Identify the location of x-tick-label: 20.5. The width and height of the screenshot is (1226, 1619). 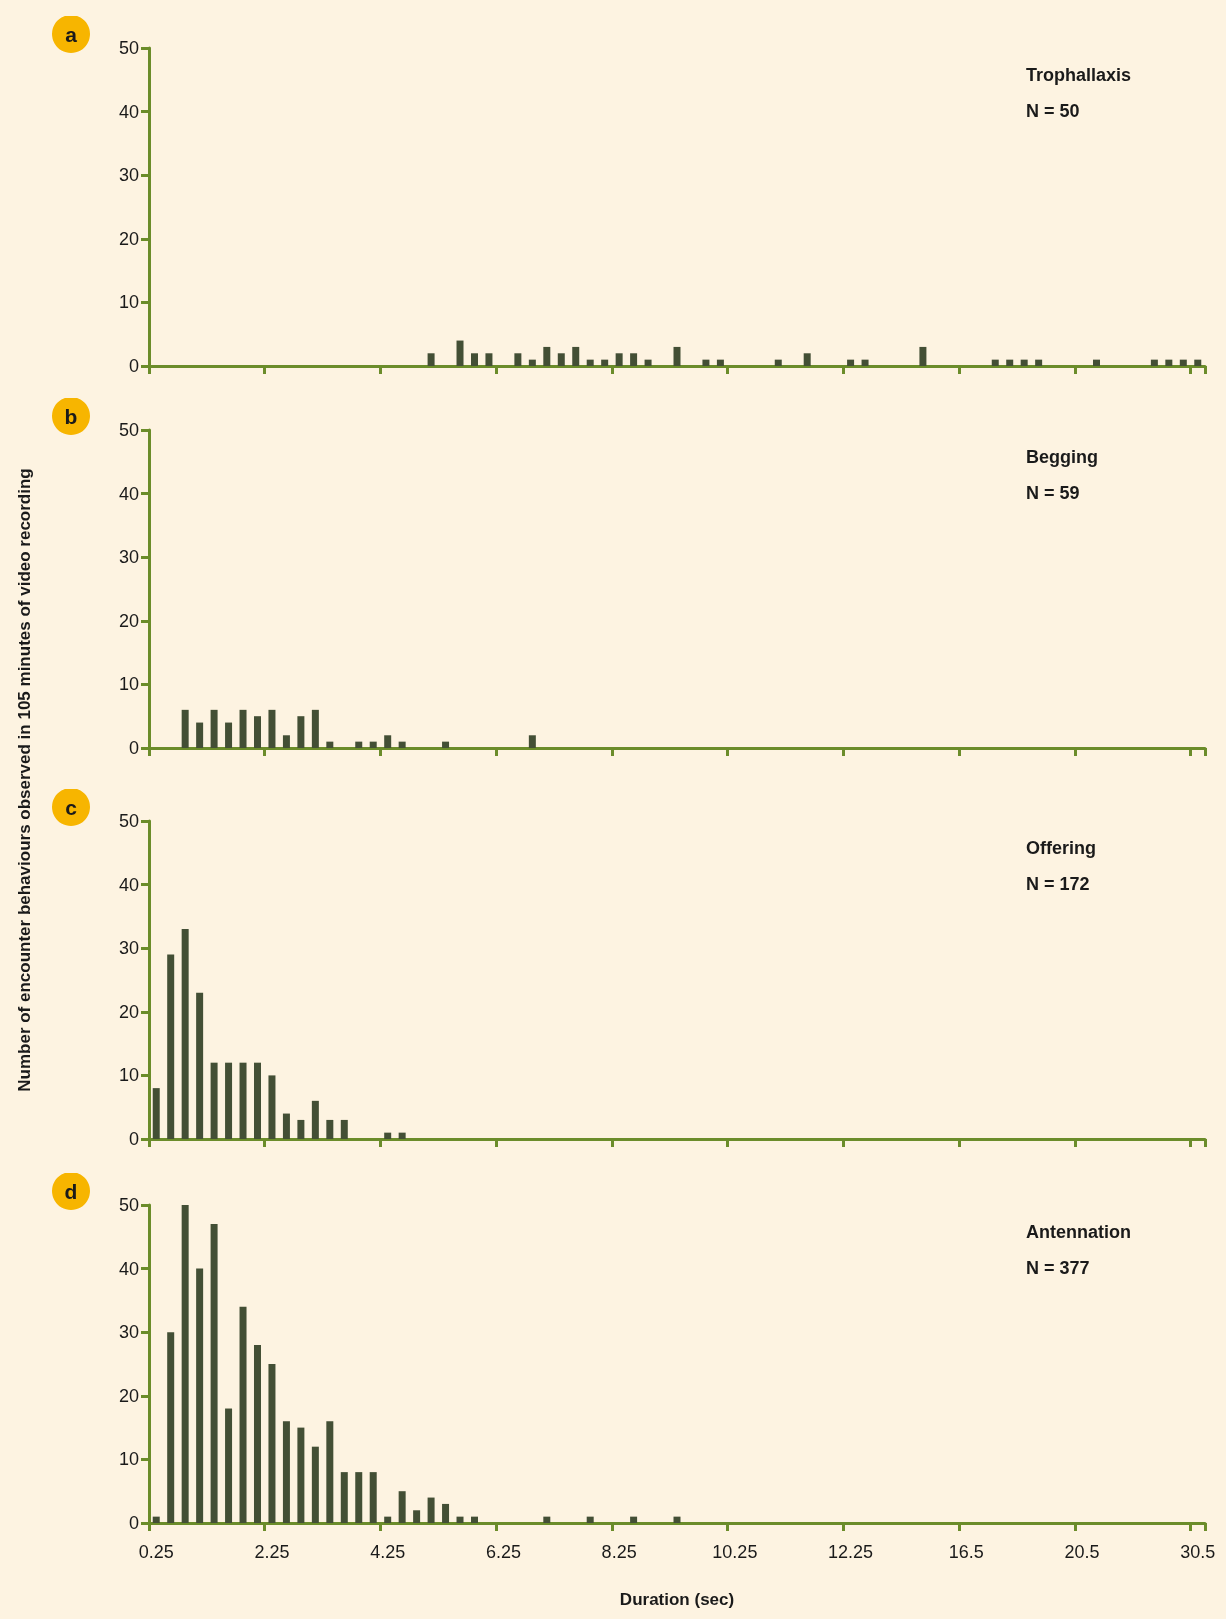
(1082, 1552).